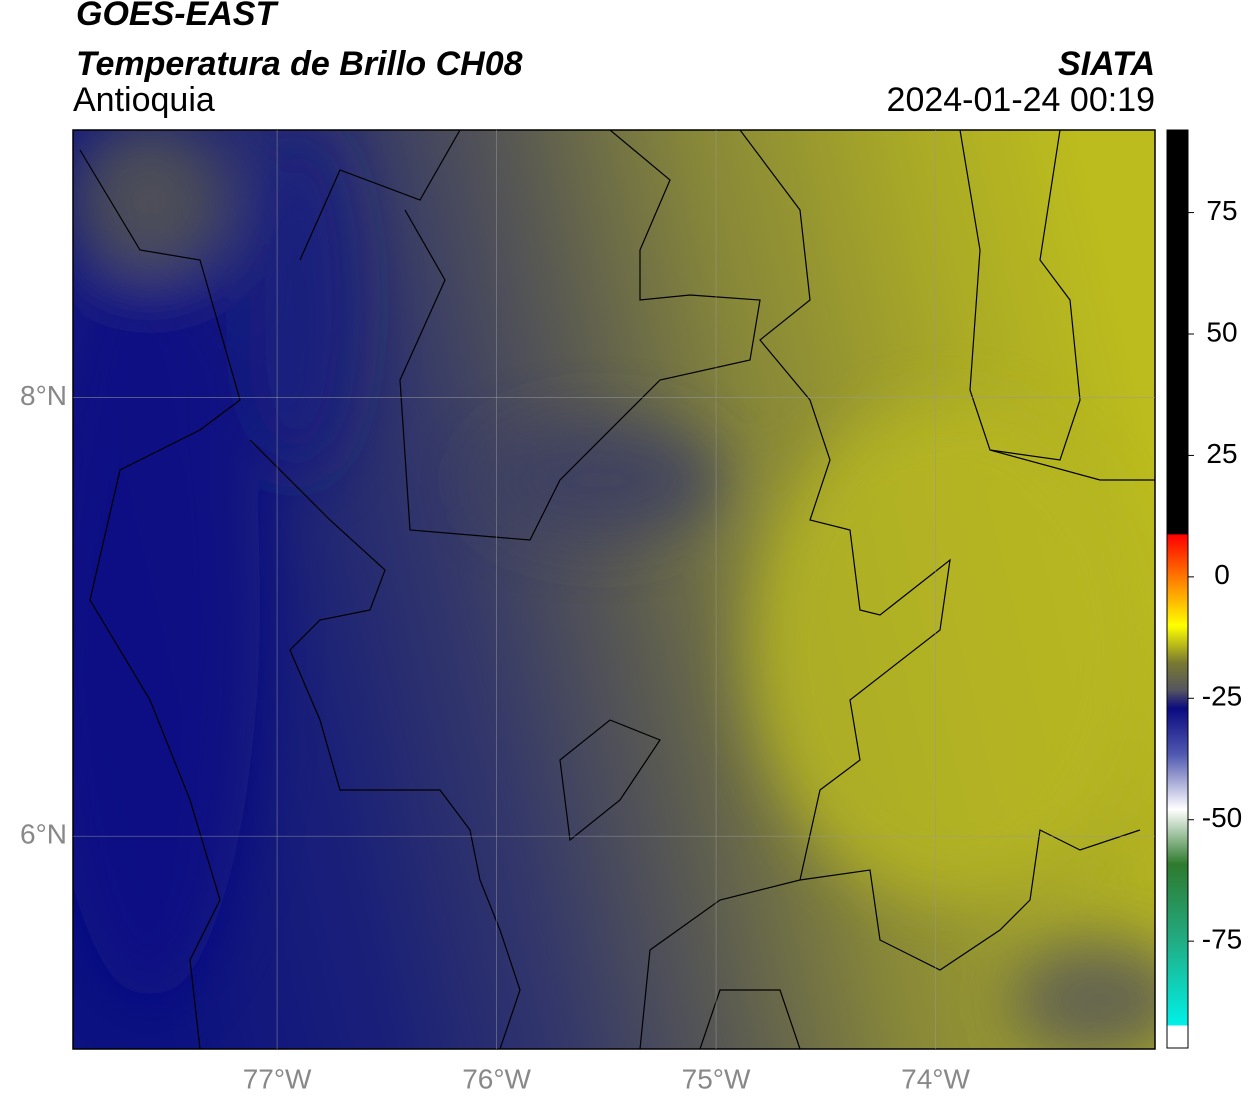  What do you see at coordinates (1222, 696) in the screenshot?
I see `colorbar-tick-label: -25` at bounding box center [1222, 696].